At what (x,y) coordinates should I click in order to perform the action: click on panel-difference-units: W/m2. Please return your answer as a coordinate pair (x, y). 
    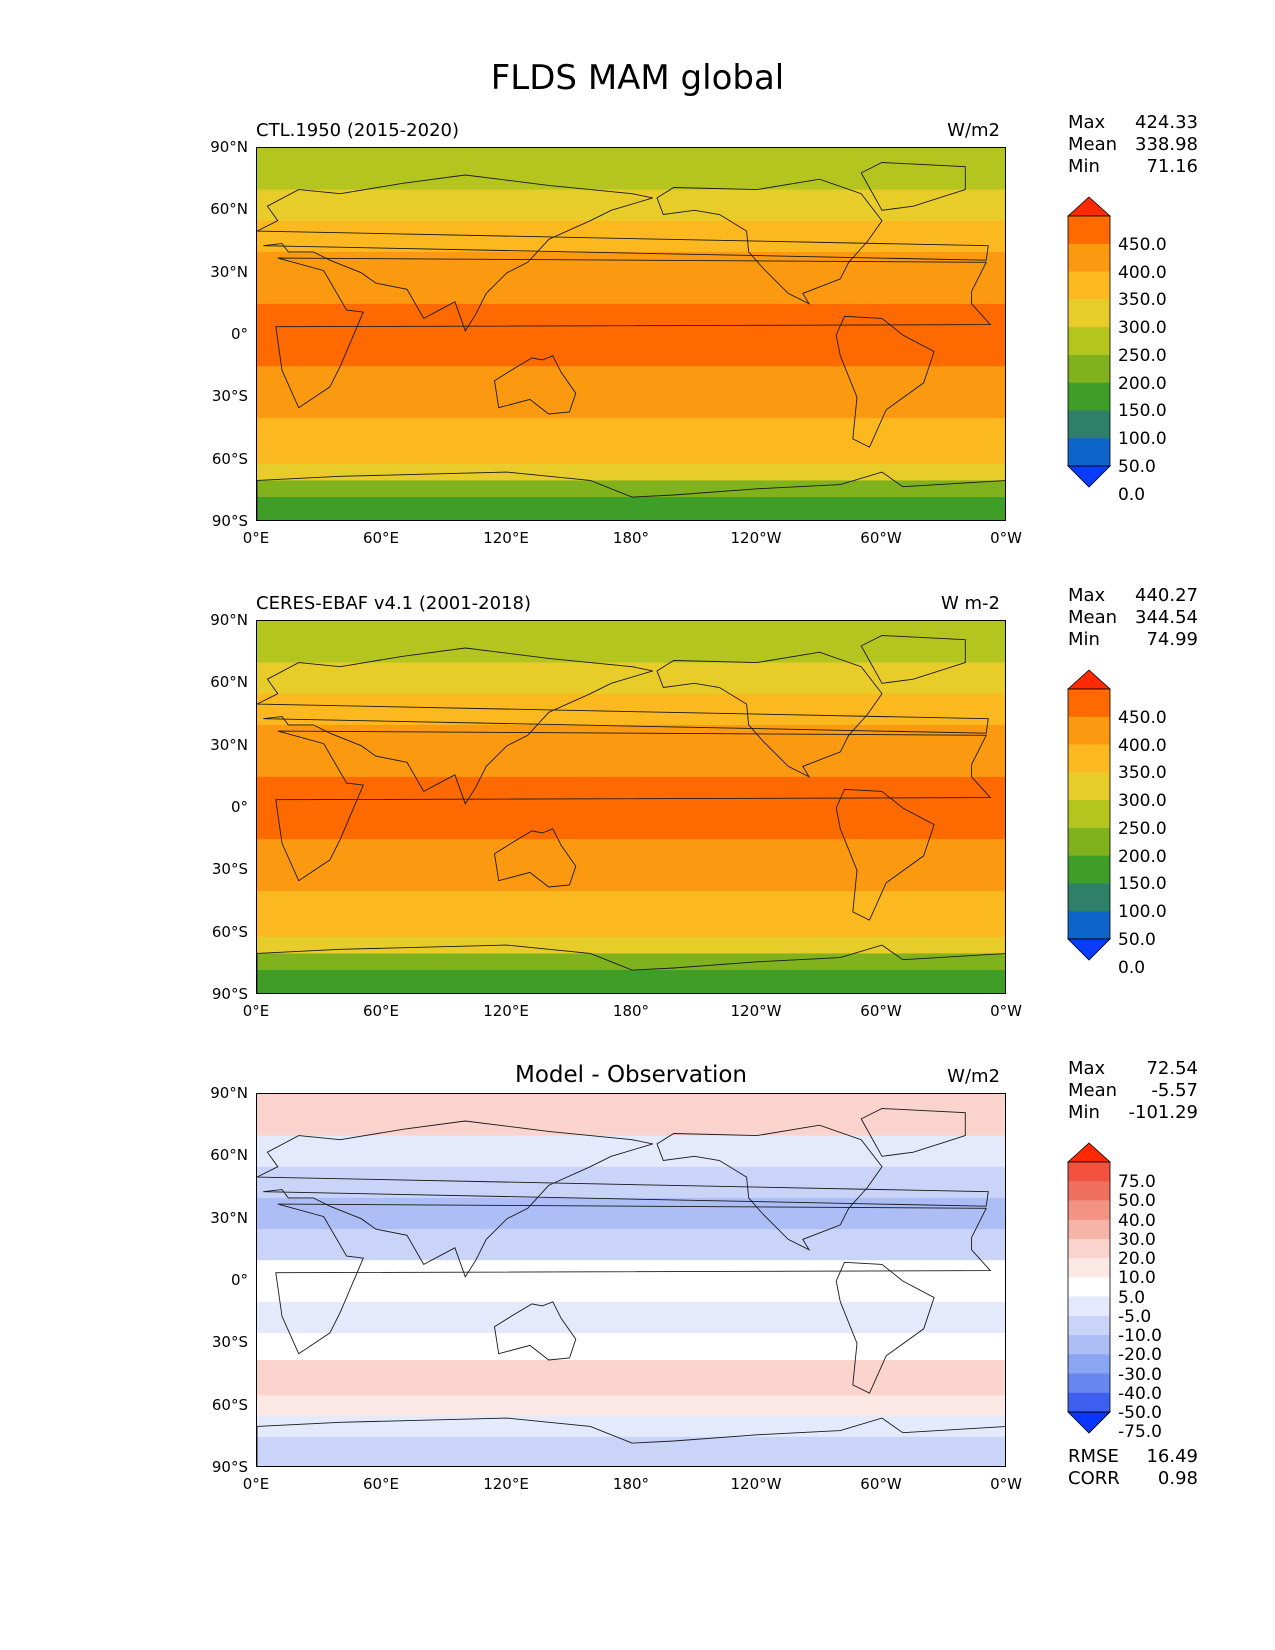
    Looking at the image, I should click on (973, 1076).